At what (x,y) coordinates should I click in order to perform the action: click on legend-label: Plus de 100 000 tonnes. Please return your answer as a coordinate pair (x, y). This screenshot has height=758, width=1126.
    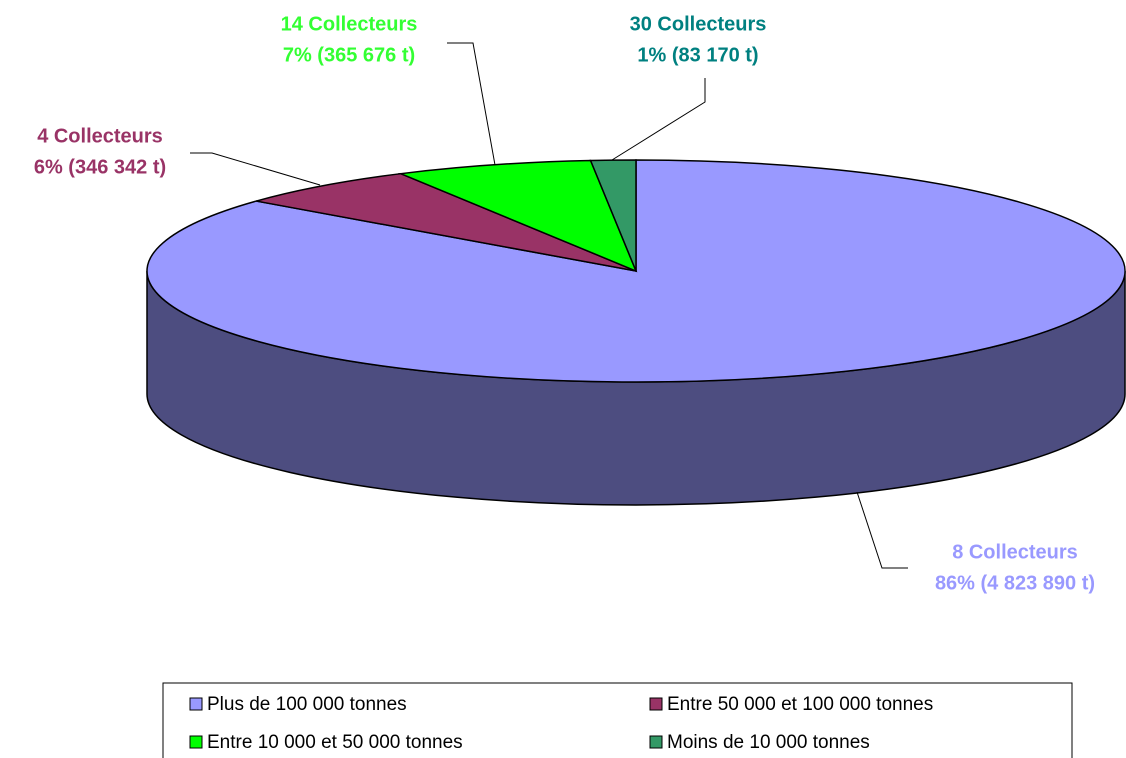
    Looking at the image, I should click on (307, 704).